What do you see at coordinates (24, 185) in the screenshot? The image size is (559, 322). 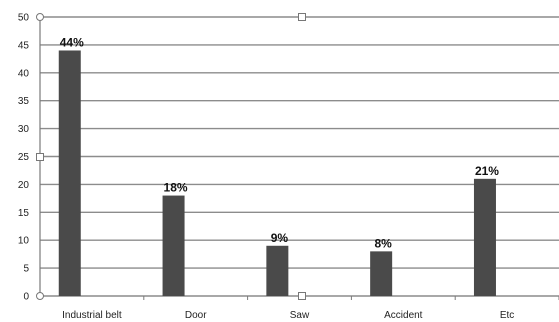 I see `y-tick-label: 20` at bounding box center [24, 185].